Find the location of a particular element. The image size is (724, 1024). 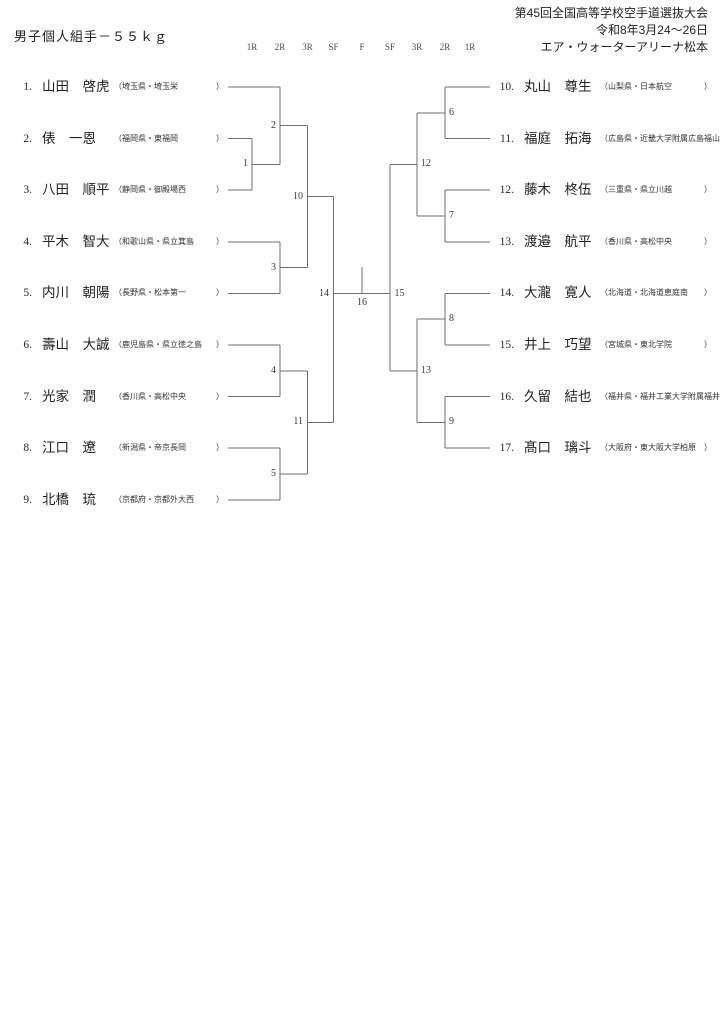

event-title: 第45回全国高等学校空手道選抜大会 is located at coordinates (611, 13).